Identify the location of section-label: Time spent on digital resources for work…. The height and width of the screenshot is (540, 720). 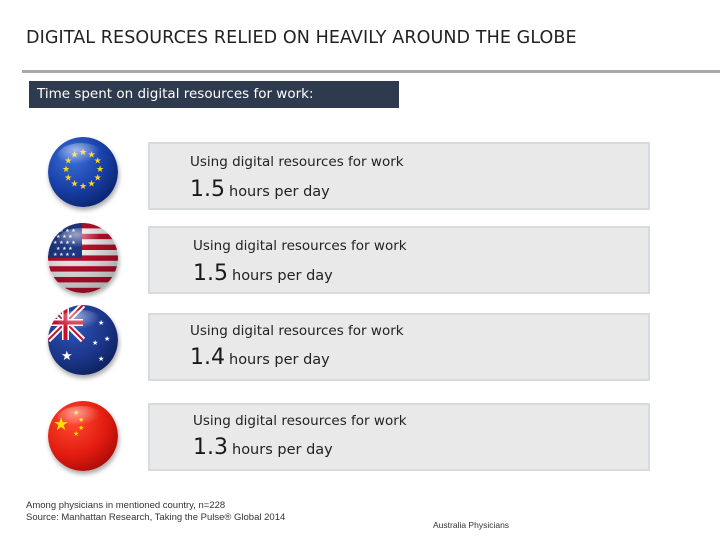
(214, 94).